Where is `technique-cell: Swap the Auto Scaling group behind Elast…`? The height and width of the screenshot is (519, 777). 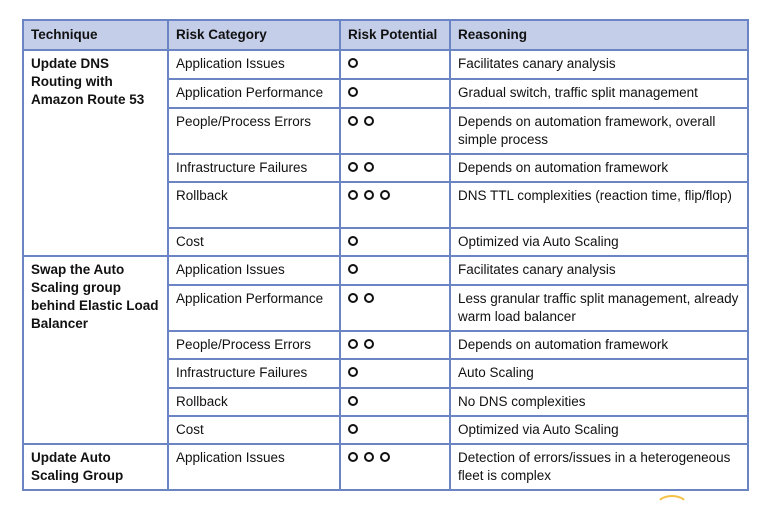 technique-cell: Swap the Auto Scaling group behind Elast… is located at coordinates (95, 350).